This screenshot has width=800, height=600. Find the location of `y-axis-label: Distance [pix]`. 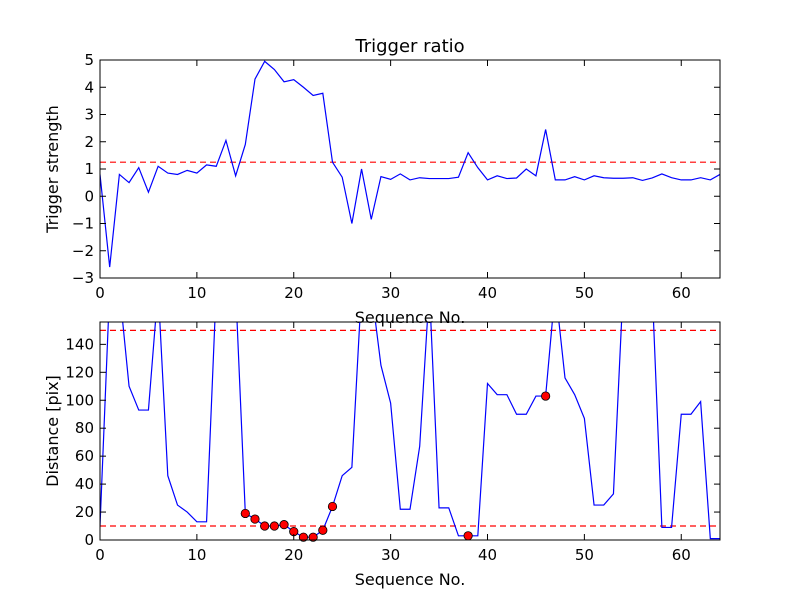

y-axis-label: Distance [pix] is located at coordinates (52, 431).